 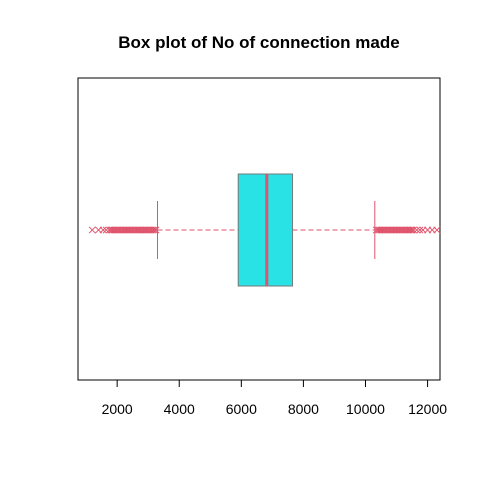 What do you see at coordinates (241, 409) in the screenshot?
I see `x-tick-label: 6000` at bounding box center [241, 409].